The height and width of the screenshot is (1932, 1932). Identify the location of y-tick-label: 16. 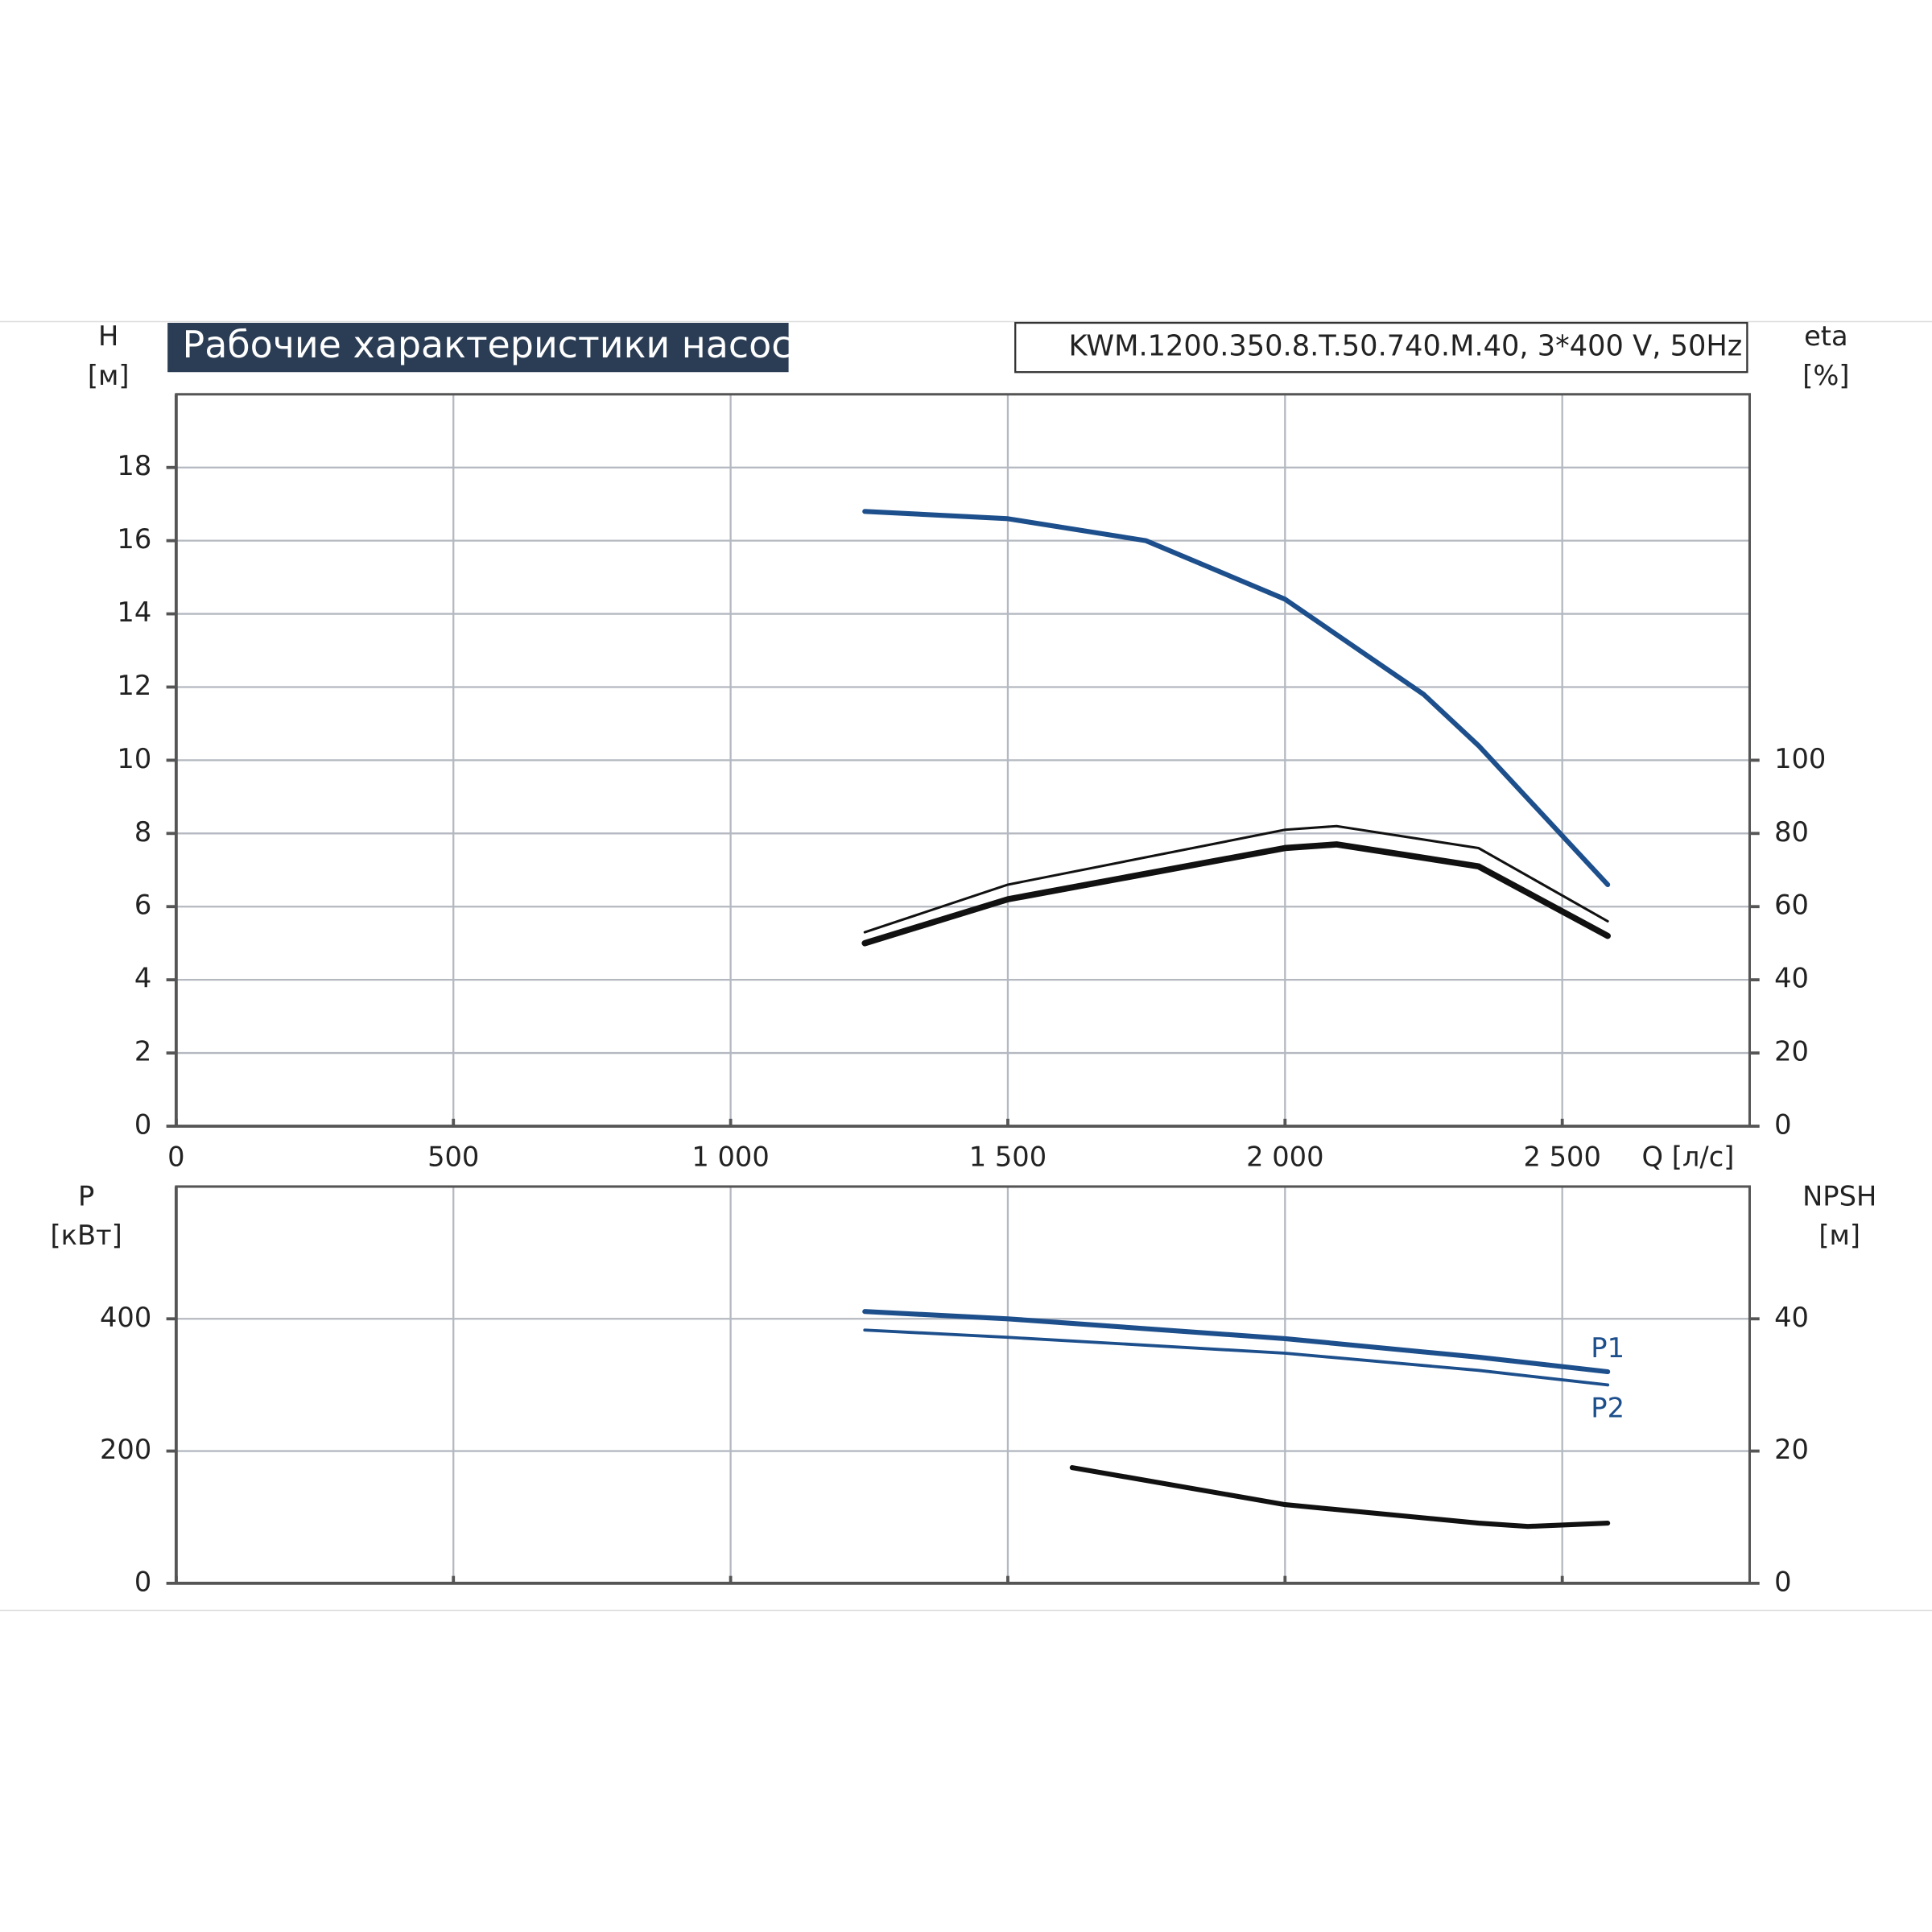
(134, 539).